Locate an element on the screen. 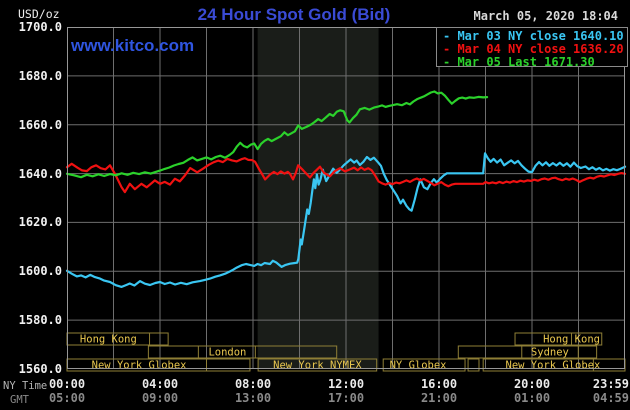 This screenshot has width=630, height=410. y-tick-label: 1560.0 is located at coordinates (40, 369).